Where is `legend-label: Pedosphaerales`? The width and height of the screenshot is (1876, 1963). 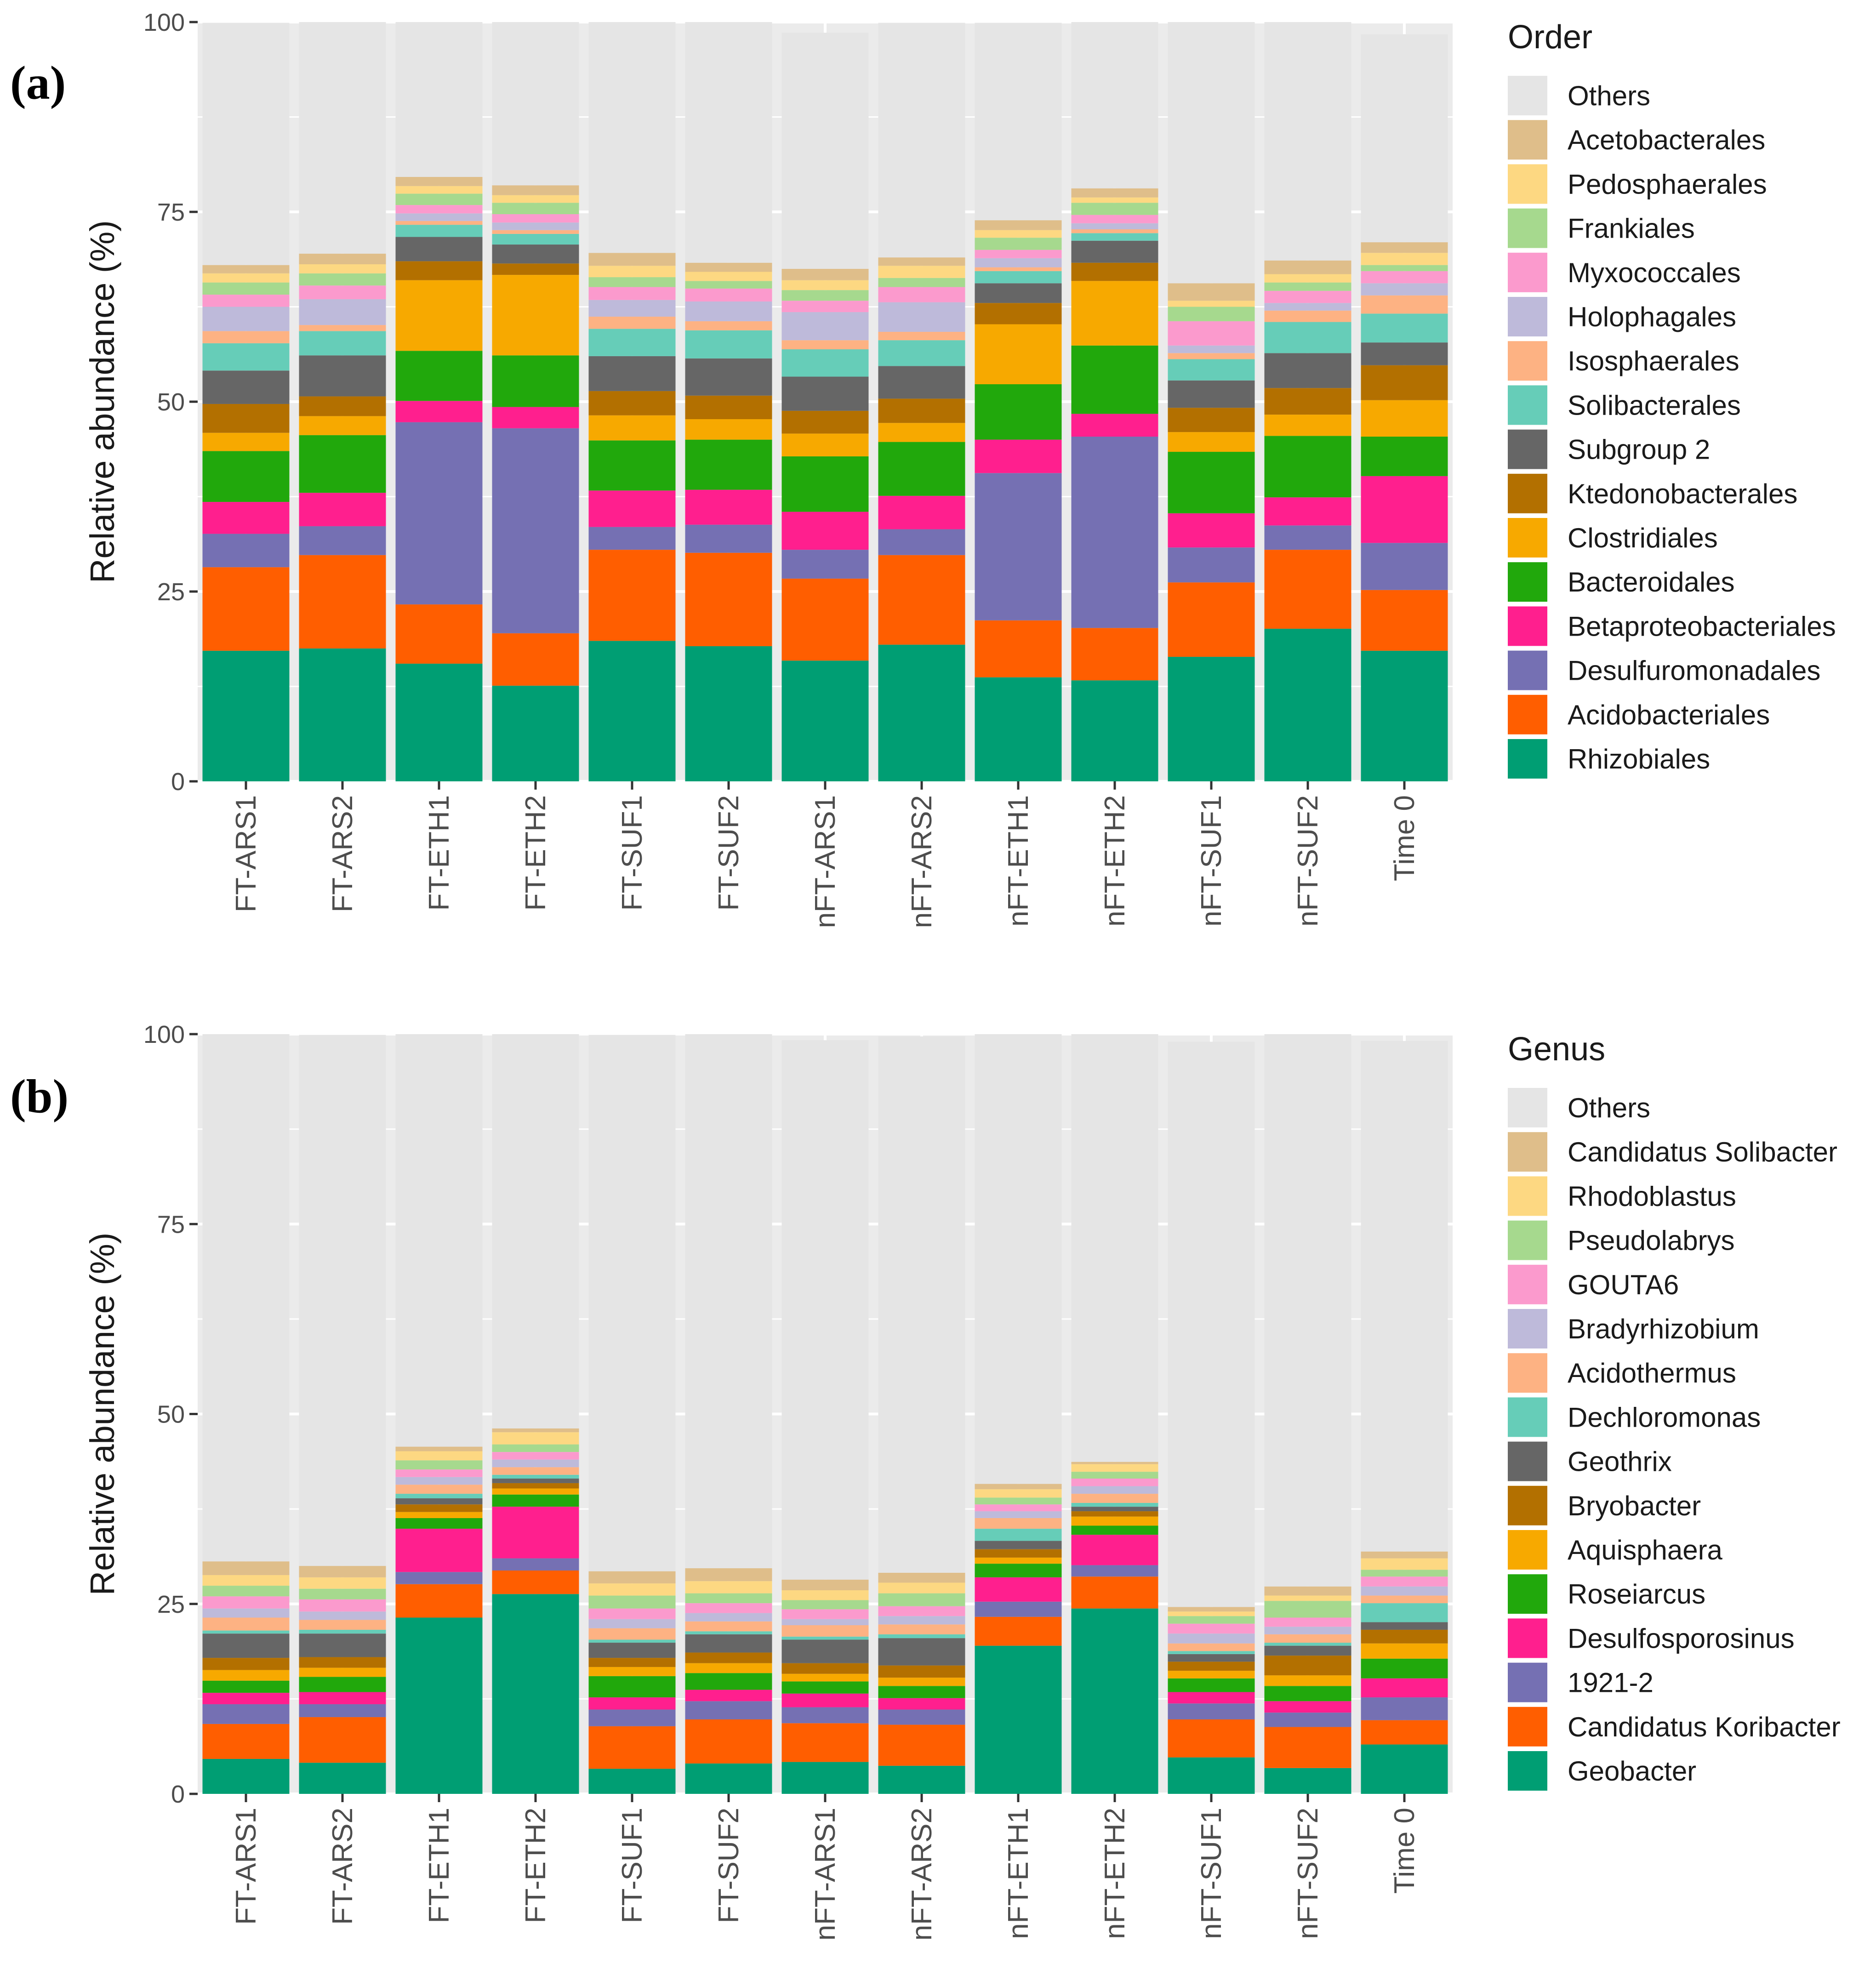
legend-label: Pedosphaerales is located at coordinates (1668, 184).